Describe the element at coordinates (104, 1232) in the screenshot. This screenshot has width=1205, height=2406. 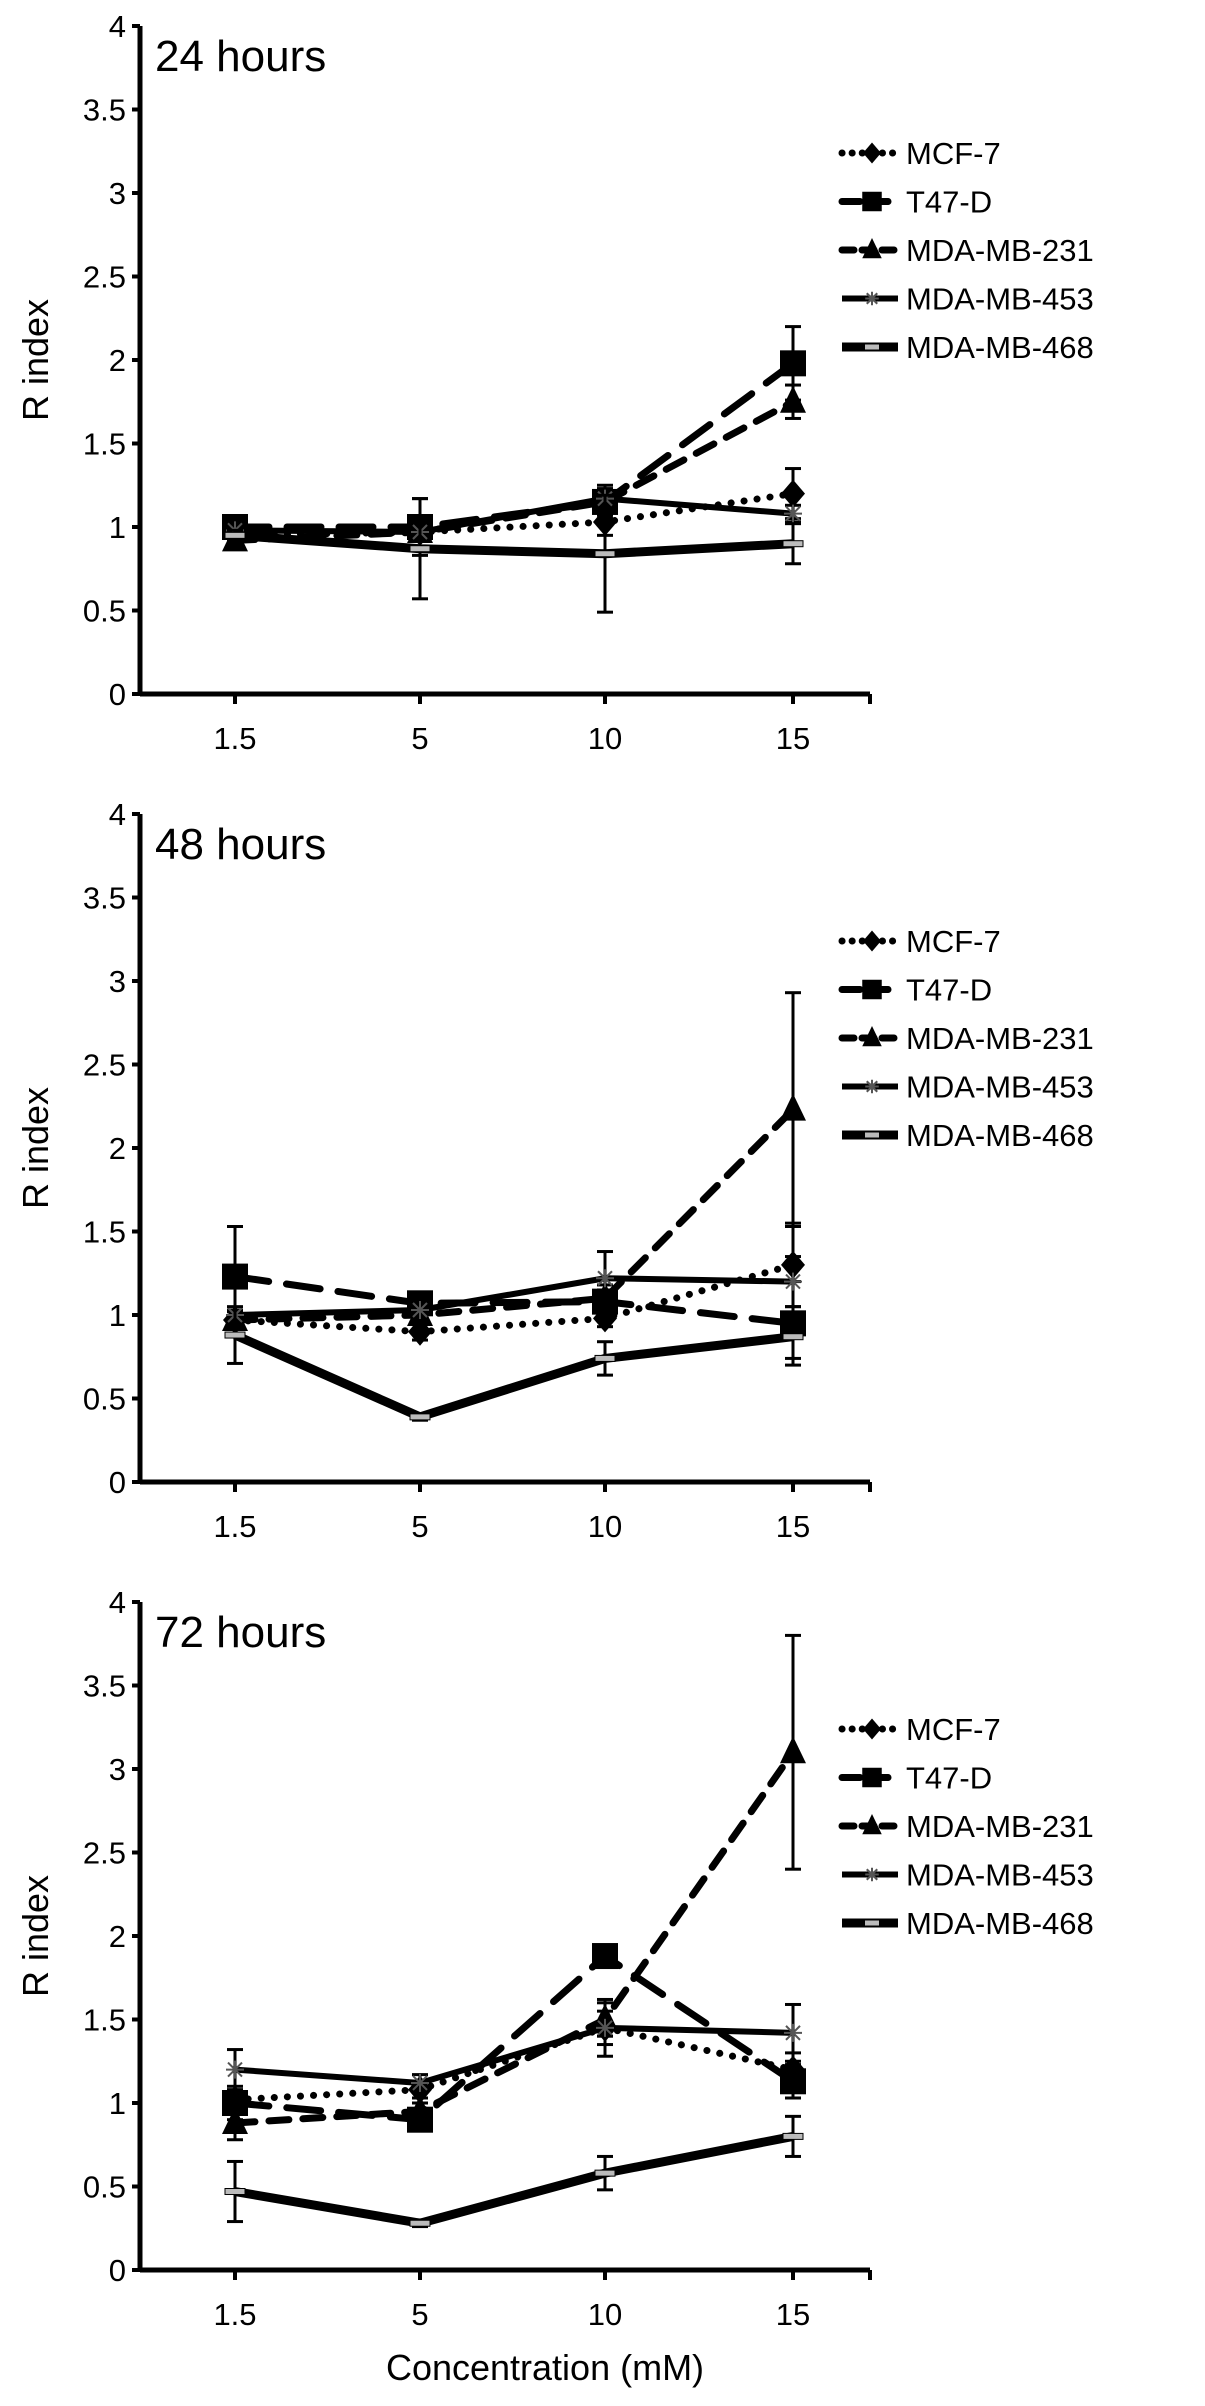
I see `y-tick-label: 1.5` at that location.